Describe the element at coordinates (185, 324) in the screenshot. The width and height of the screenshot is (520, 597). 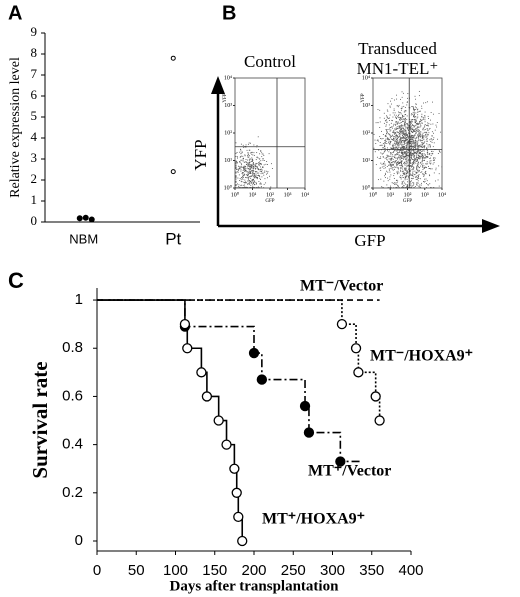
I see `event-marker` at that location.